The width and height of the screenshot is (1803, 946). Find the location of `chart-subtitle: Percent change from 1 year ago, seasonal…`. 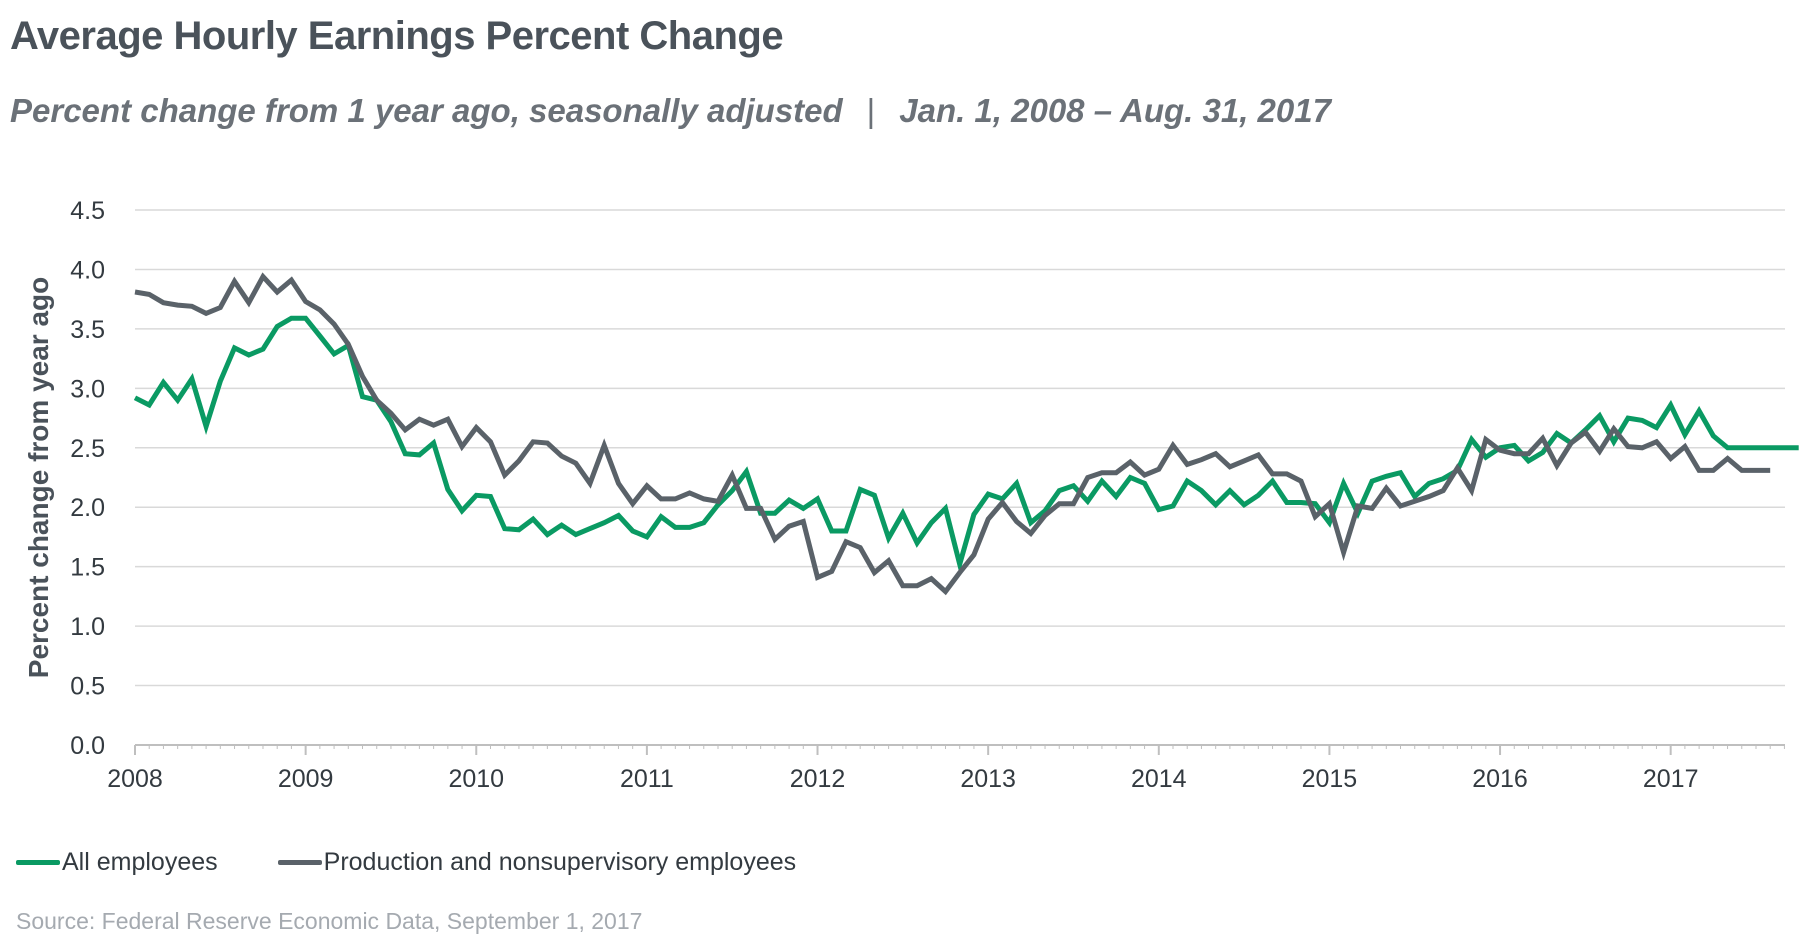

chart-subtitle: Percent change from 1 year ago, seasonal… is located at coordinates (670, 111).